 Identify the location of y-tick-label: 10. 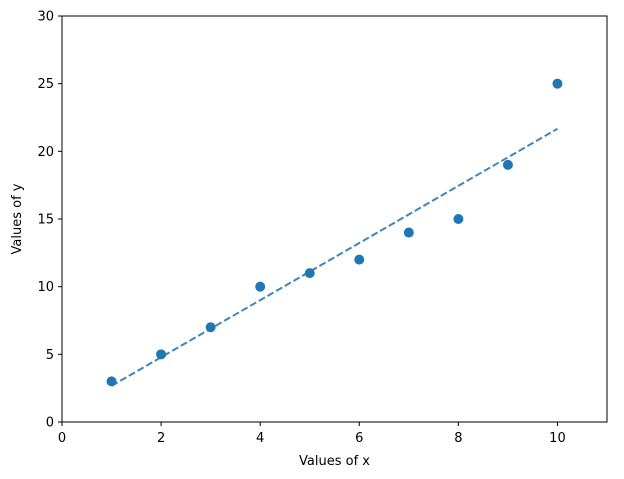
(45, 287).